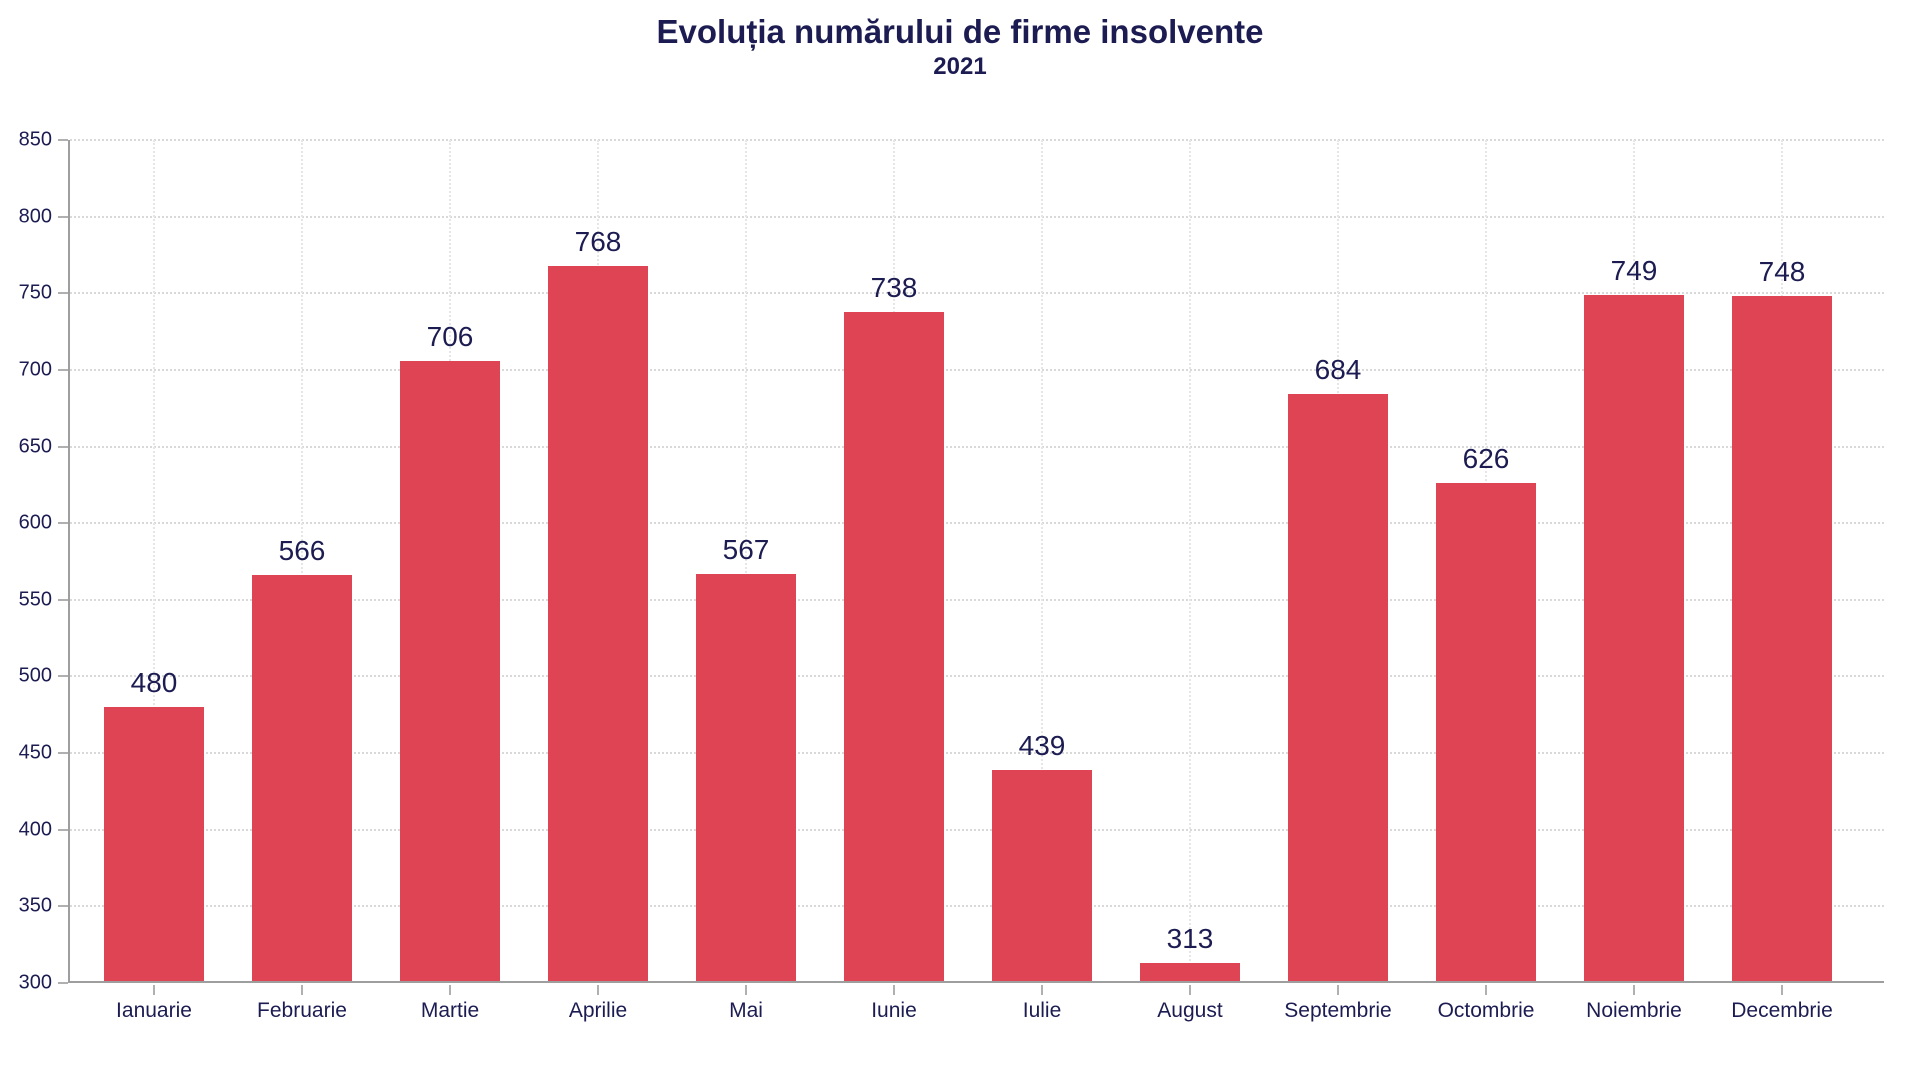  I want to click on chart-title: Evoluția numărului de firme insolvente, so click(960, 31).